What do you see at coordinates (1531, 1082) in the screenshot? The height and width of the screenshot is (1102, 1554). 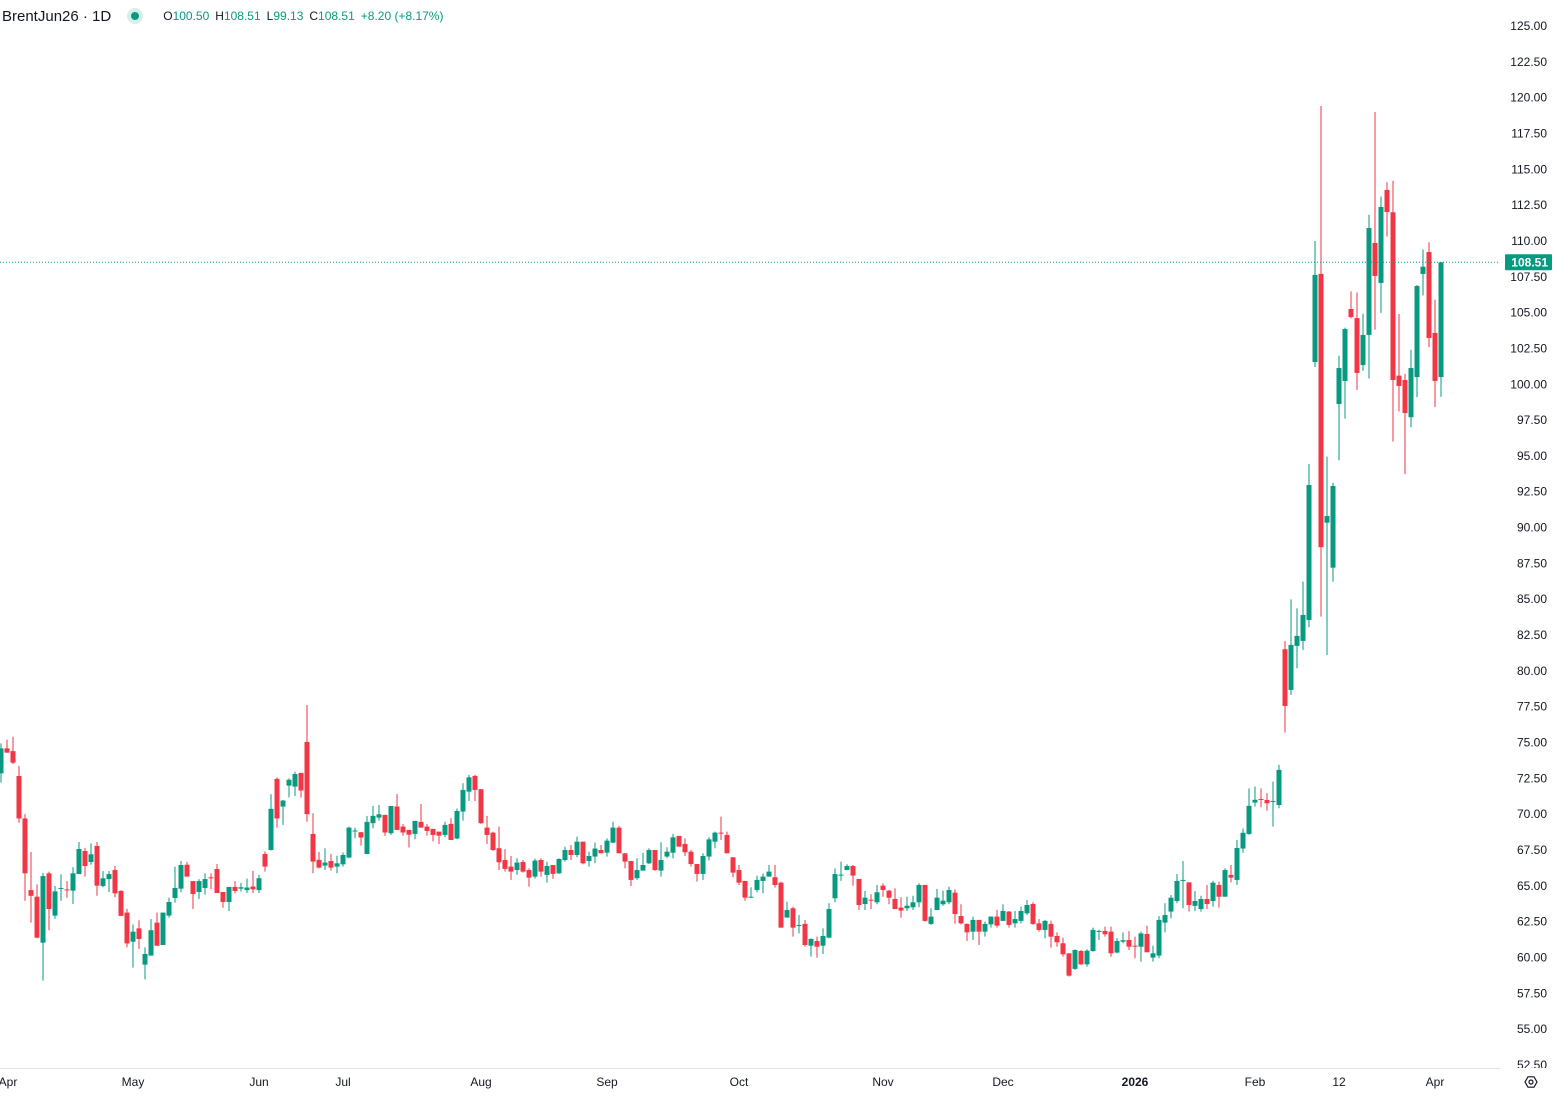 I see `gear-icon` at bounding box center [1531, 1082].